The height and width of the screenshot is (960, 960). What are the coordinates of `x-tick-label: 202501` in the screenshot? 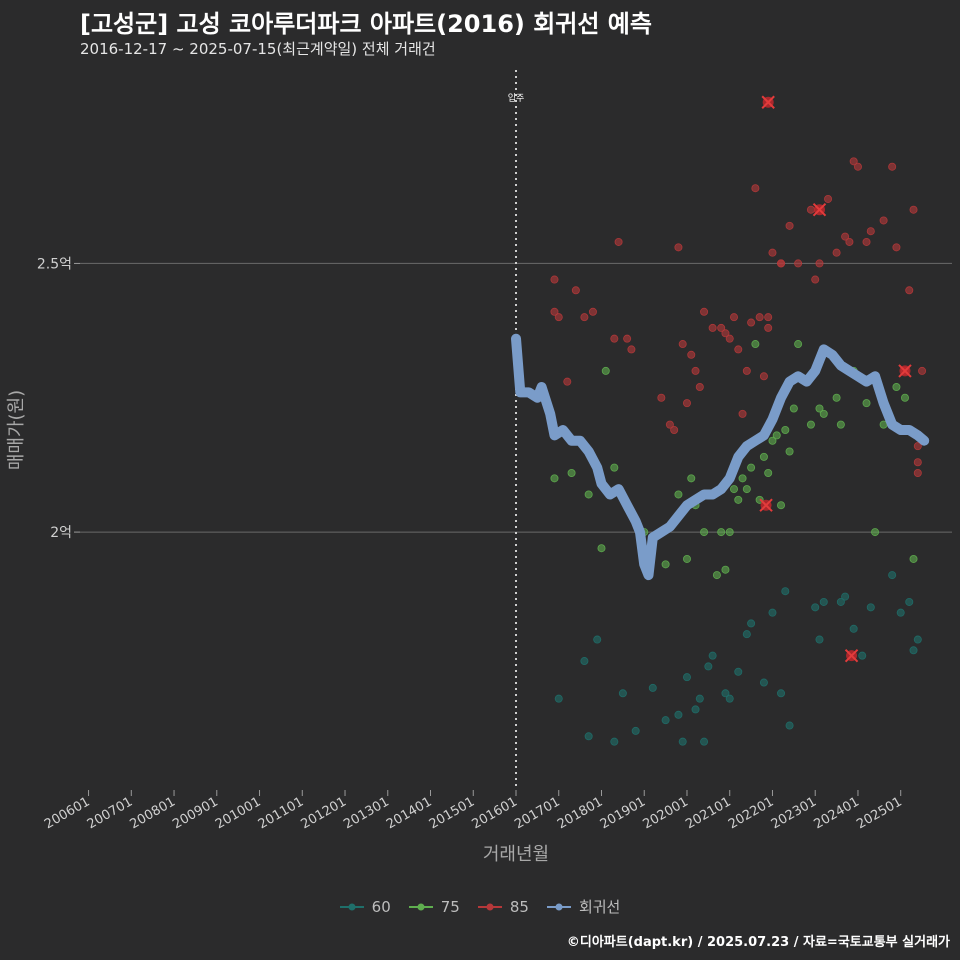 It's located at (879, 813).